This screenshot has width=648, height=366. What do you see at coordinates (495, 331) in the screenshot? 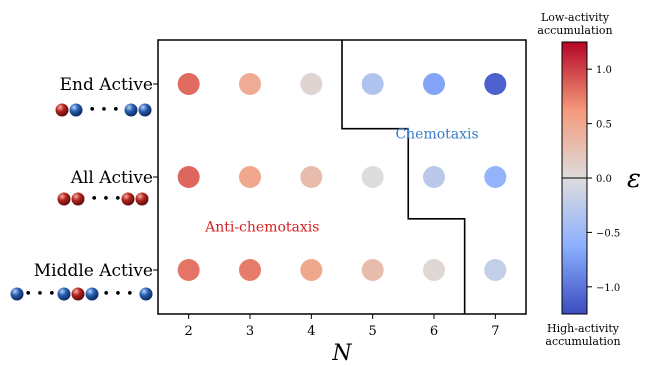
I see `x-tick-label: 7` at bounding box center [495, 331].